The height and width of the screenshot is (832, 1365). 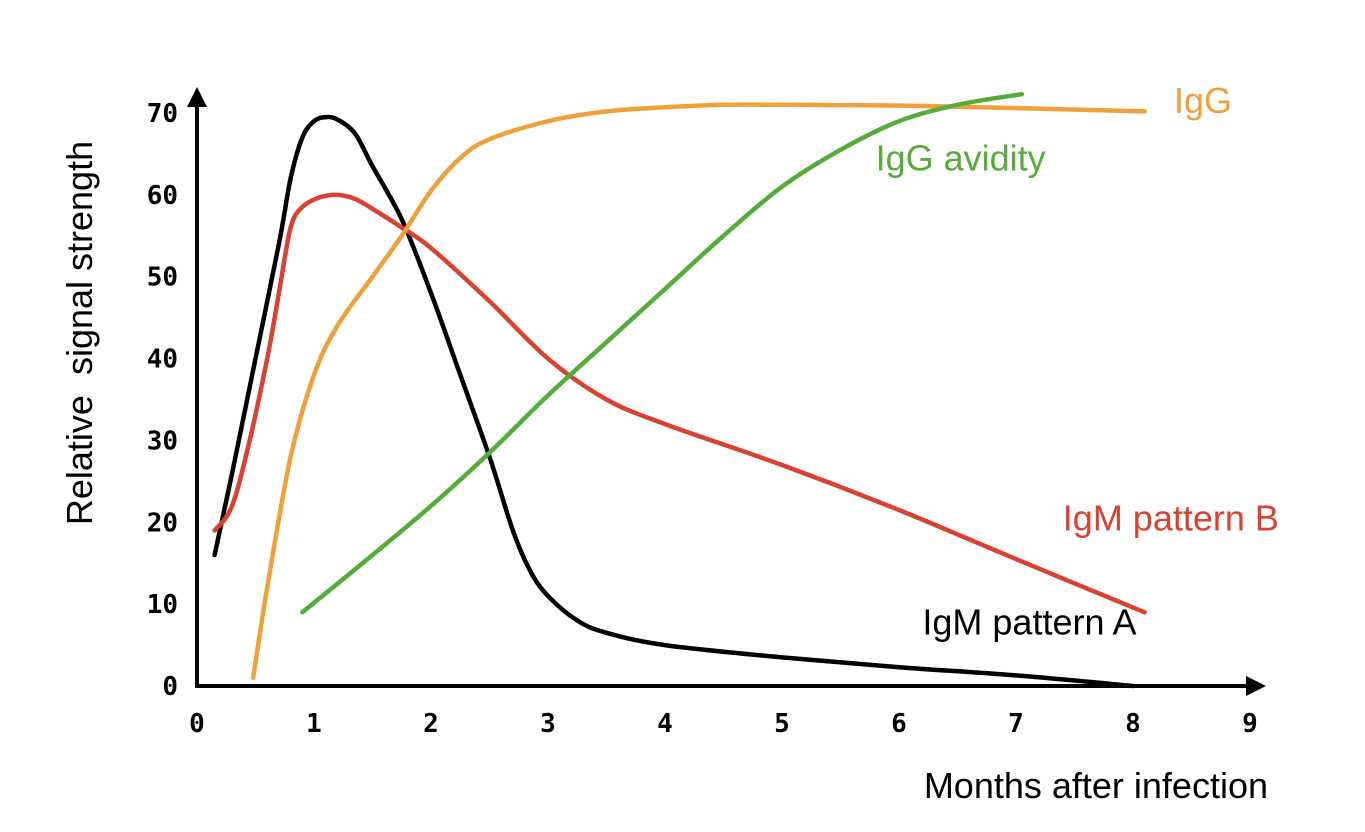 I want to click on x-tick-label-3: 3, so click(x=548, y=724).